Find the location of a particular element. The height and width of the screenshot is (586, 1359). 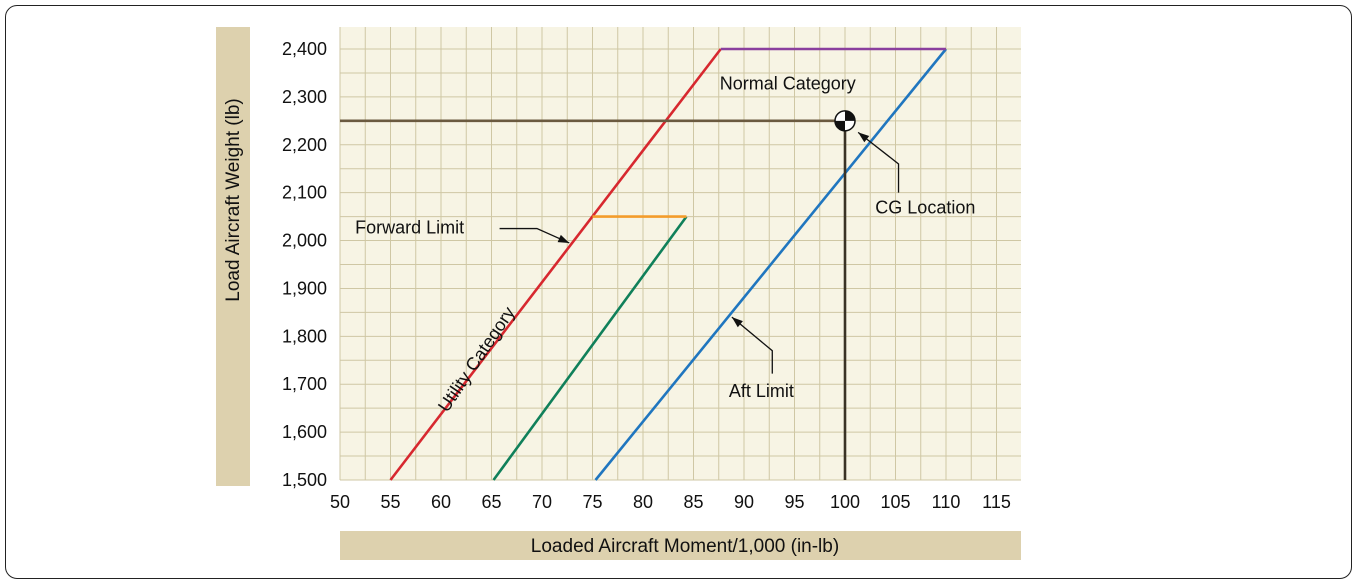

x-tick-label: 110 is located at coordinates (946, 502).